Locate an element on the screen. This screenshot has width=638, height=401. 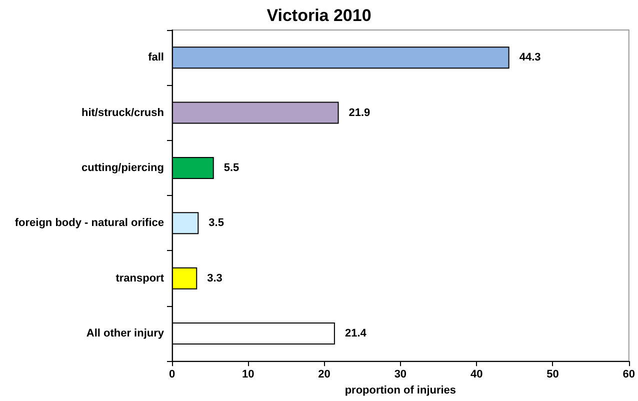
x-tick-label: 30 is located at coordinates (400, 374).